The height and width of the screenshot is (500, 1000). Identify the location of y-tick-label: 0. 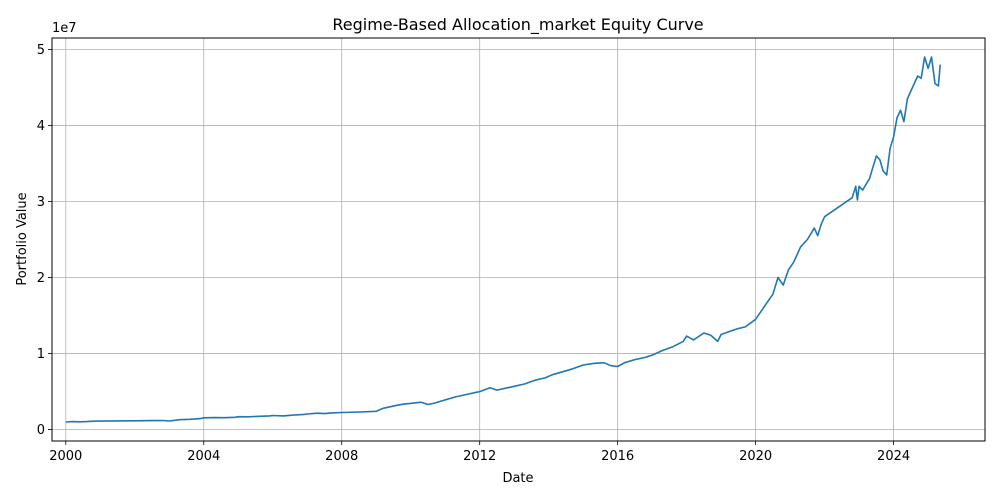
(41, 430).